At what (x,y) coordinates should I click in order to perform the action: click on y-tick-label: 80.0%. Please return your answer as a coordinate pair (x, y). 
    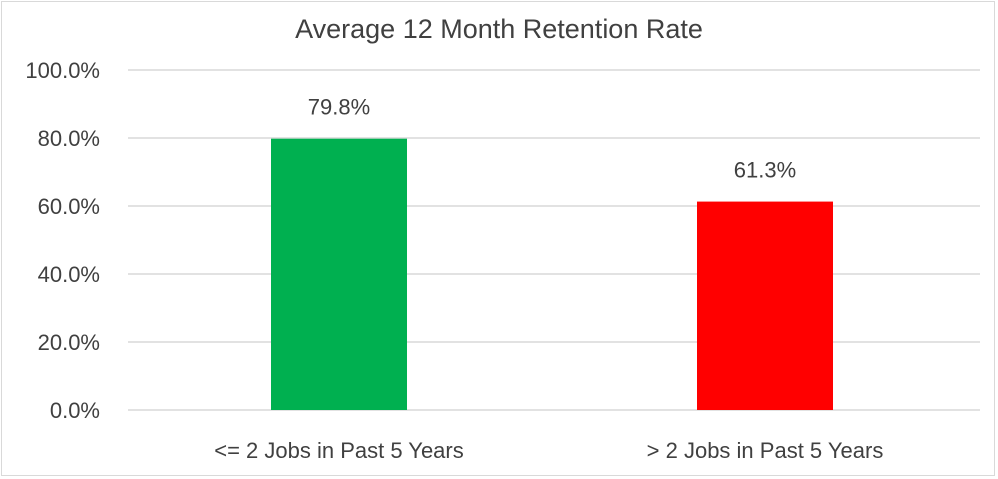
    Looking at the image, I should click on (69, 138).